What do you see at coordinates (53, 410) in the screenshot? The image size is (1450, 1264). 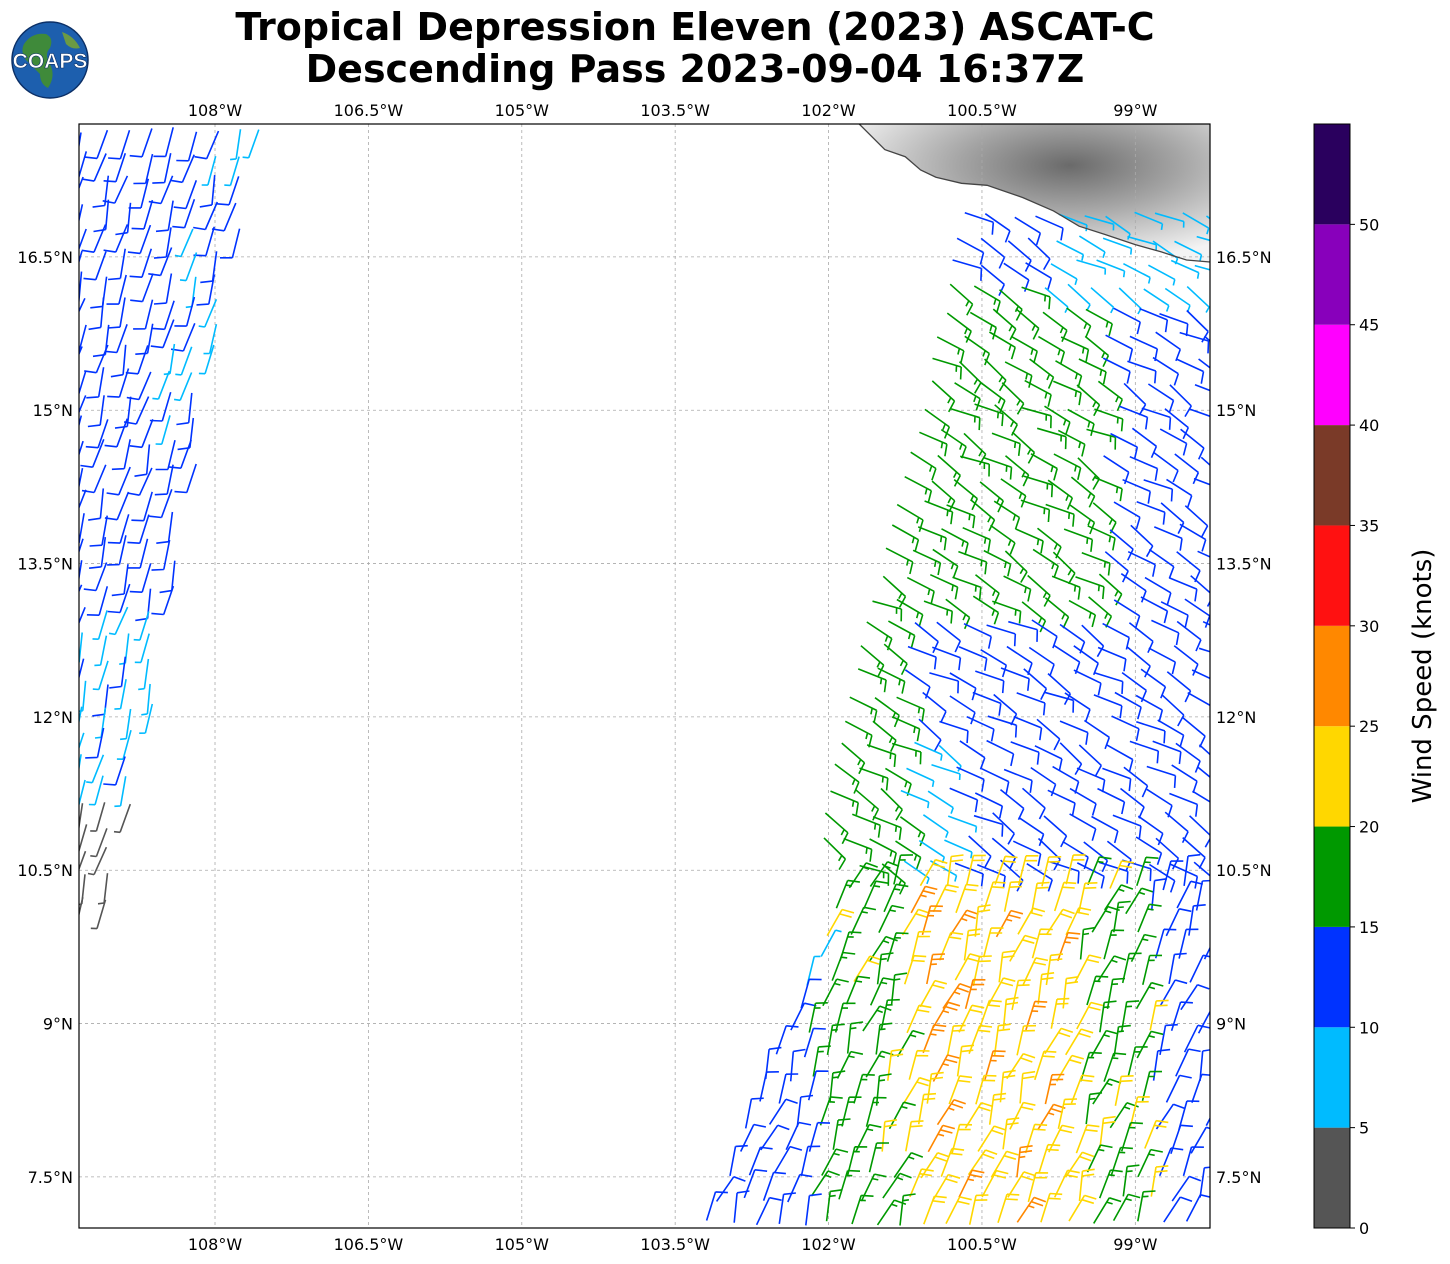 I see `lat-tick-left: 15°N` at bounding box center [53, 410].